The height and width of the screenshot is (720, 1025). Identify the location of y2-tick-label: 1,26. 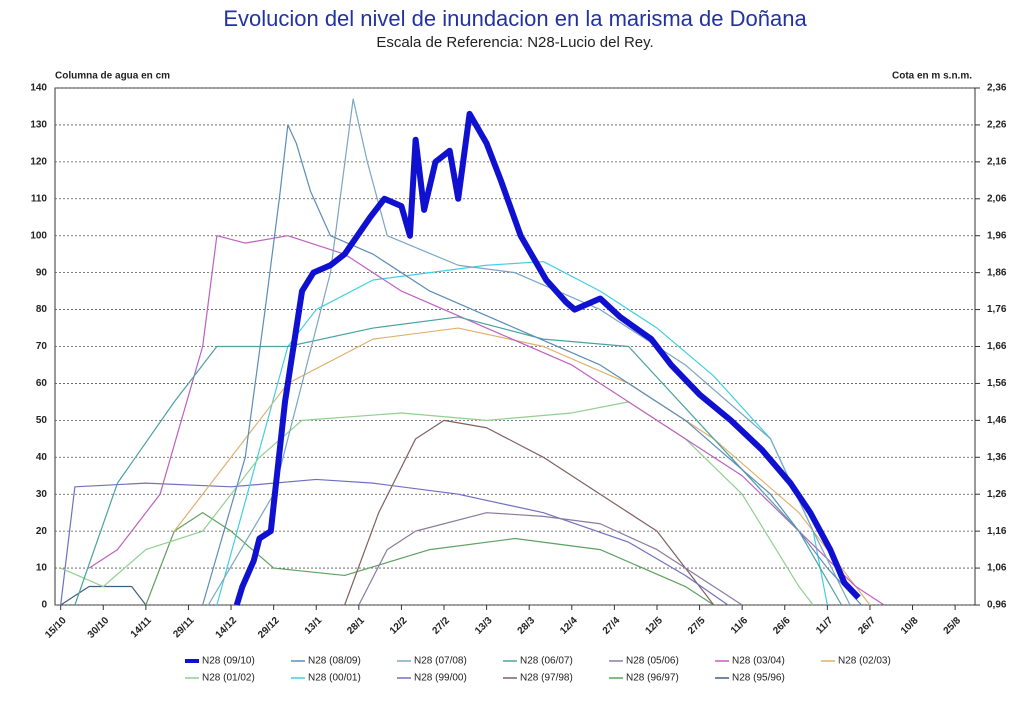
(997, 494).